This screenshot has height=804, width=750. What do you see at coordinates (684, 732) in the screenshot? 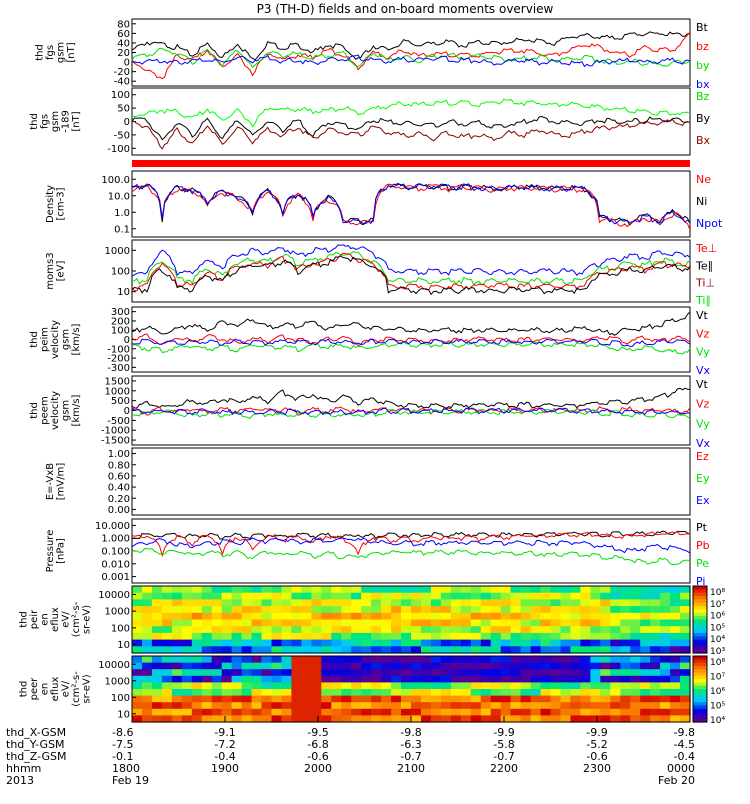
I see `x-tick-label: -9.8` at bounding box center [684, 732].